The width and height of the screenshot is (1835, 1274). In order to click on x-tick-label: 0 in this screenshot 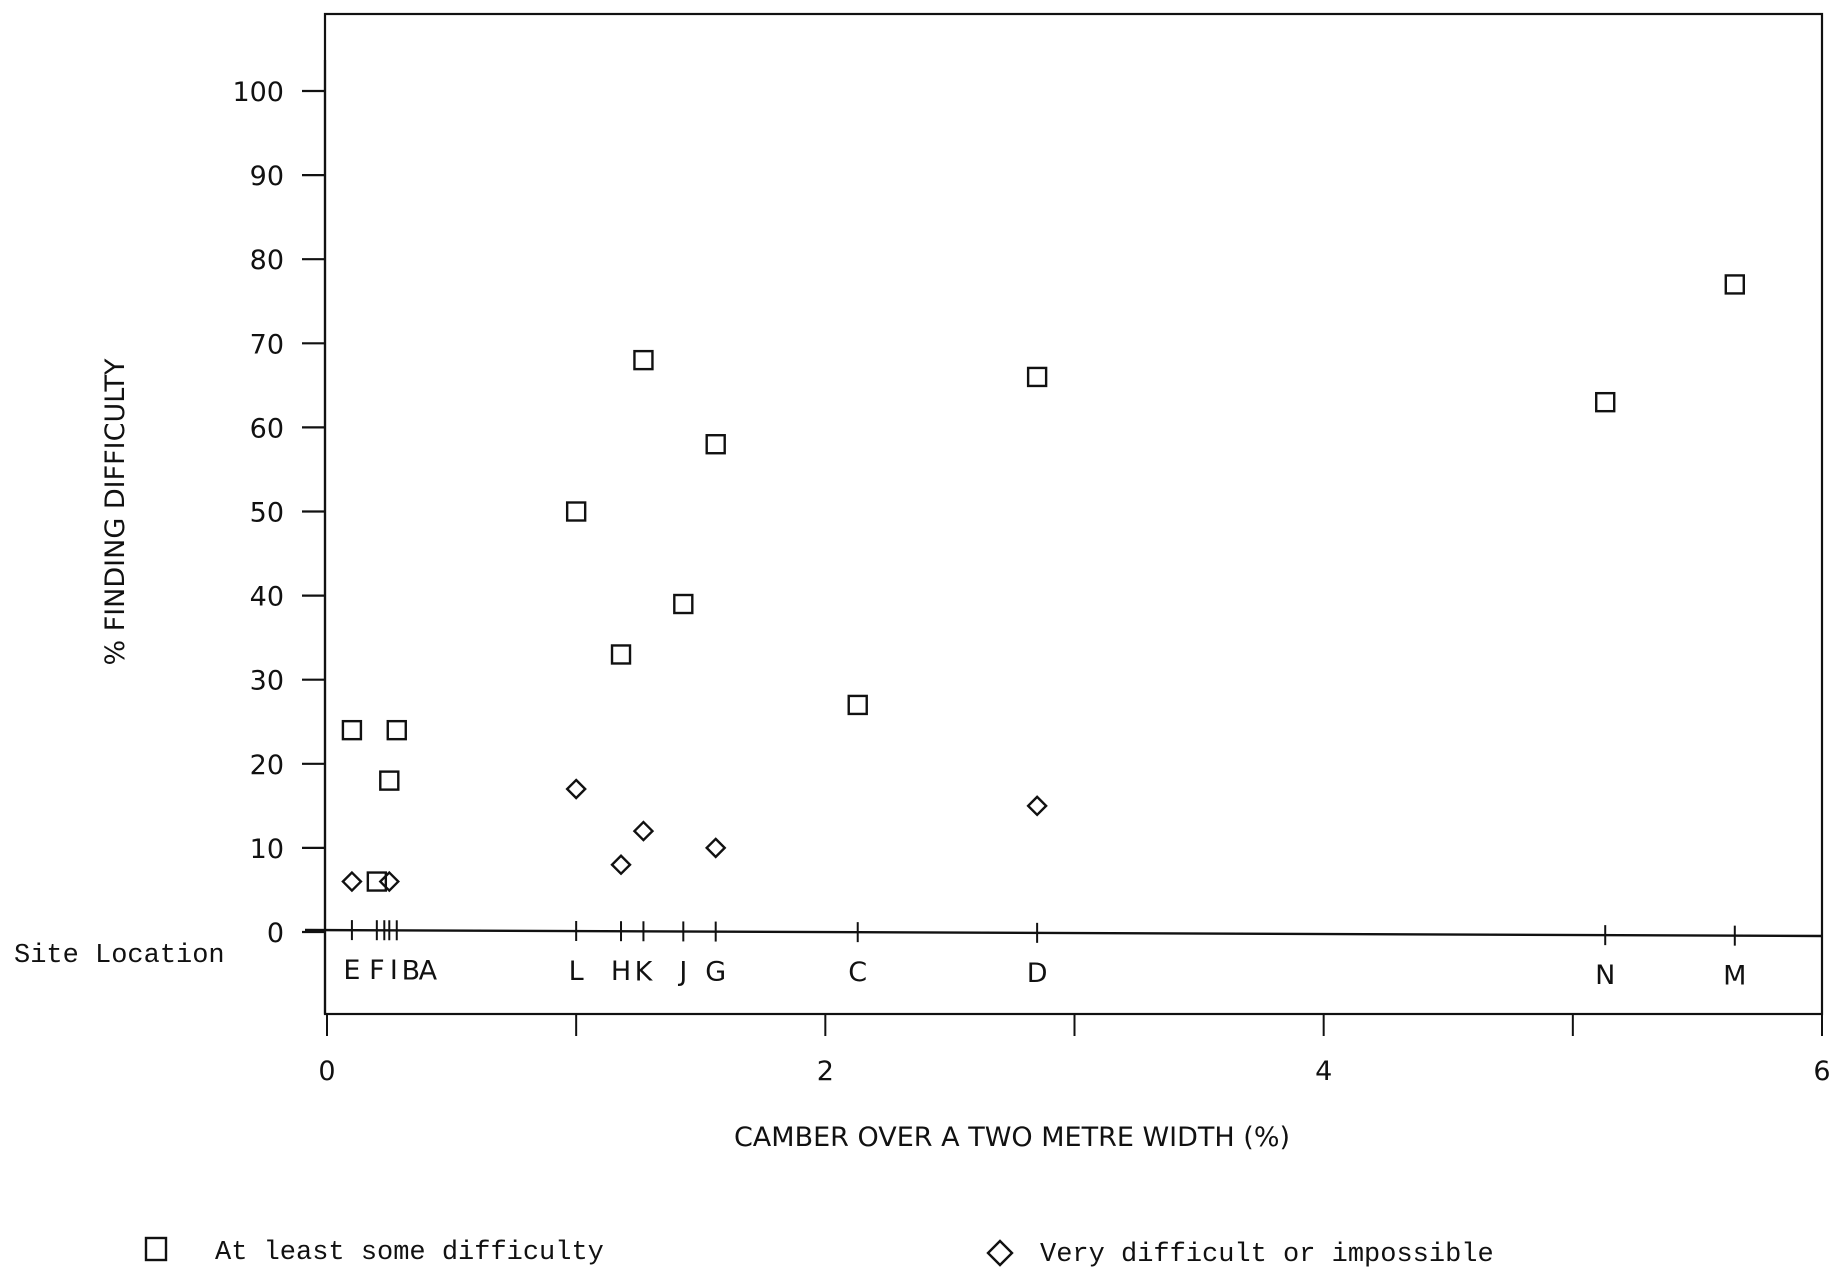, I will do `click(326, 1071)`.